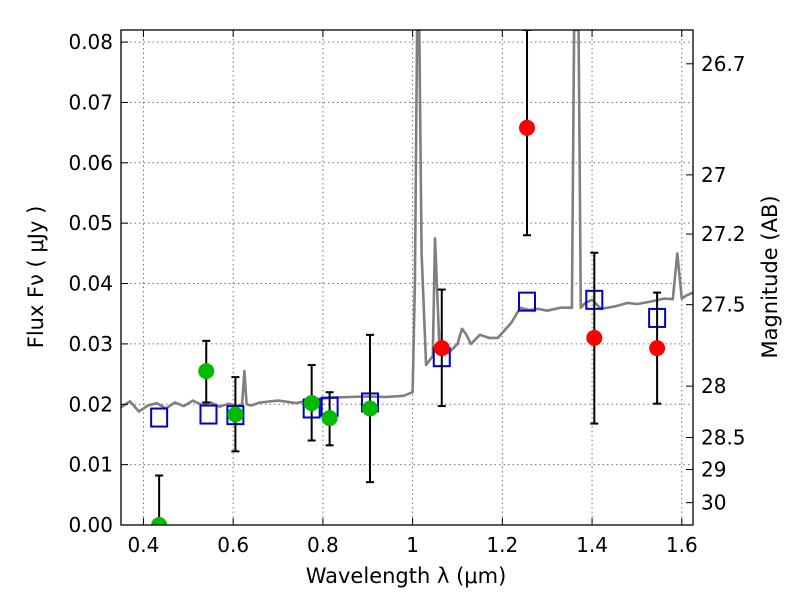 This screenshot has height=600, width=800. What do you see at coordinates (713, 175) in the screenshot?
I see `y2-tick-label: 27` at bounding box center [713, 175].